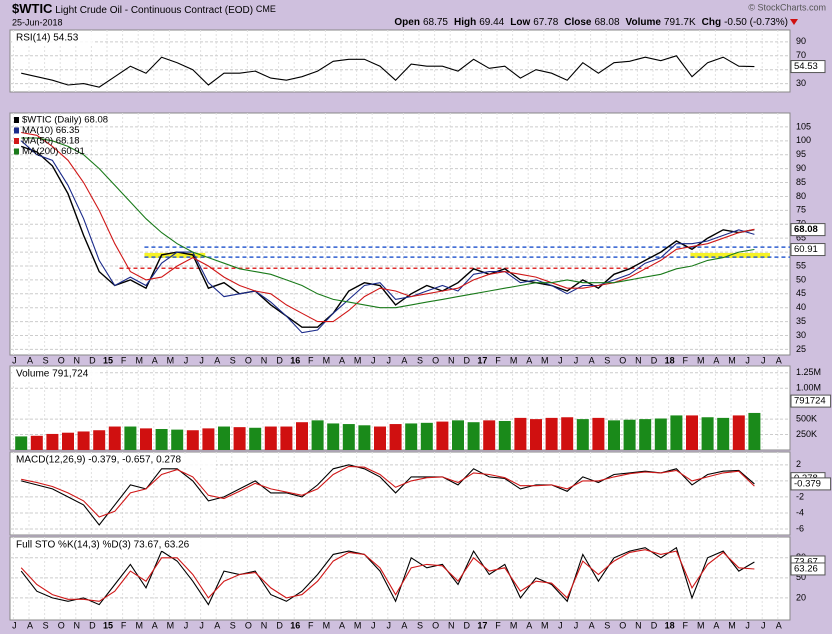 This screenshot has height=634, width=832. Describe the element at coordinates (806, 418) in the screenshot. I see `y-tick-label: 500K` at that location.